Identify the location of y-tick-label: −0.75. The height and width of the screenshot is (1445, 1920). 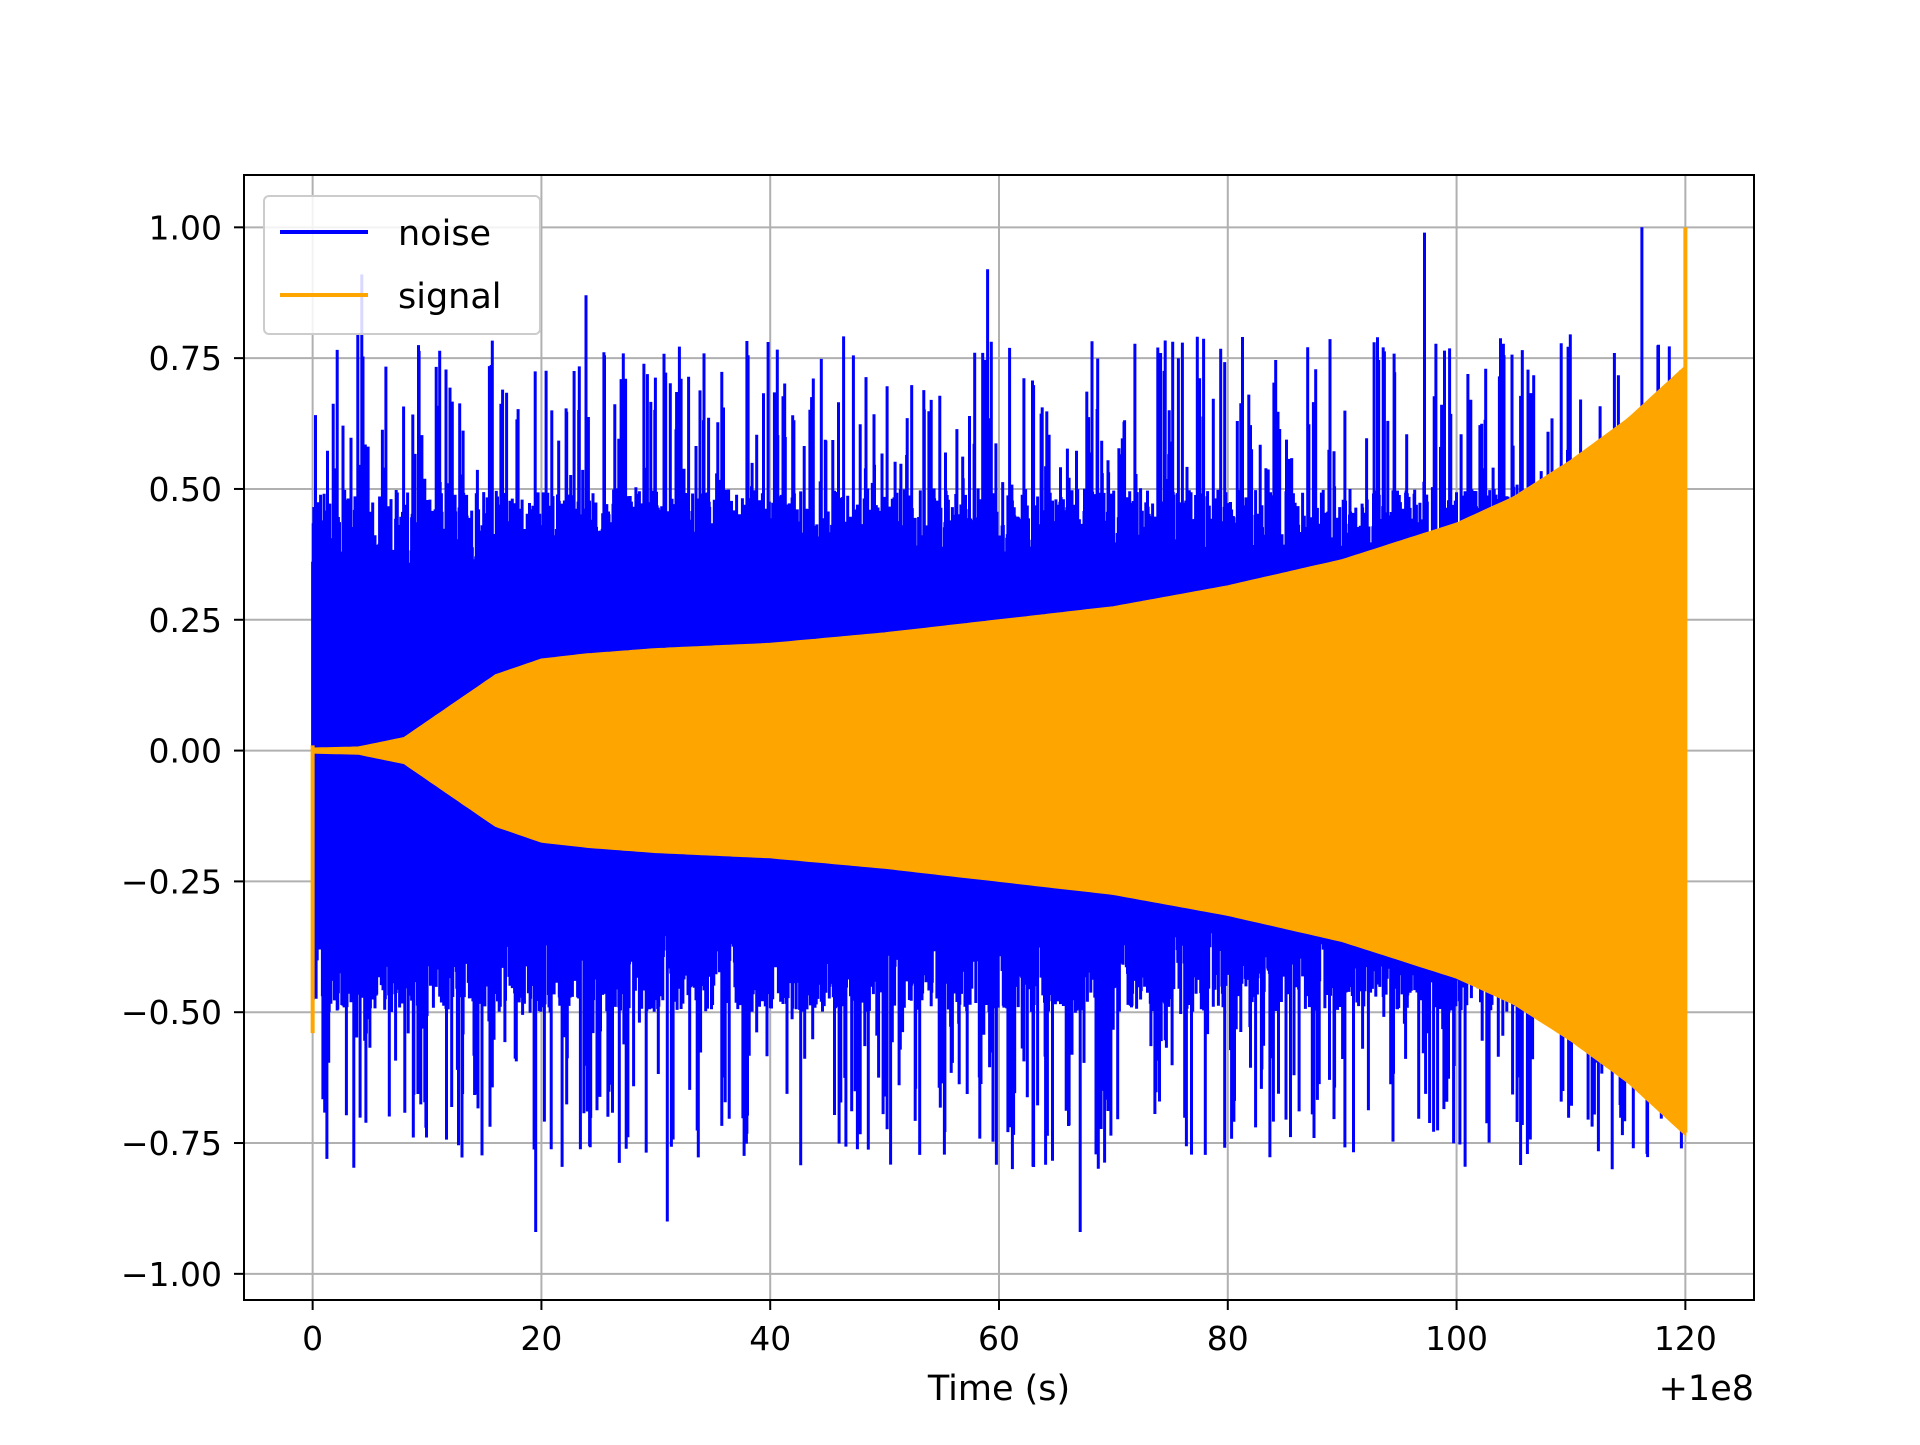
(171, 1143).